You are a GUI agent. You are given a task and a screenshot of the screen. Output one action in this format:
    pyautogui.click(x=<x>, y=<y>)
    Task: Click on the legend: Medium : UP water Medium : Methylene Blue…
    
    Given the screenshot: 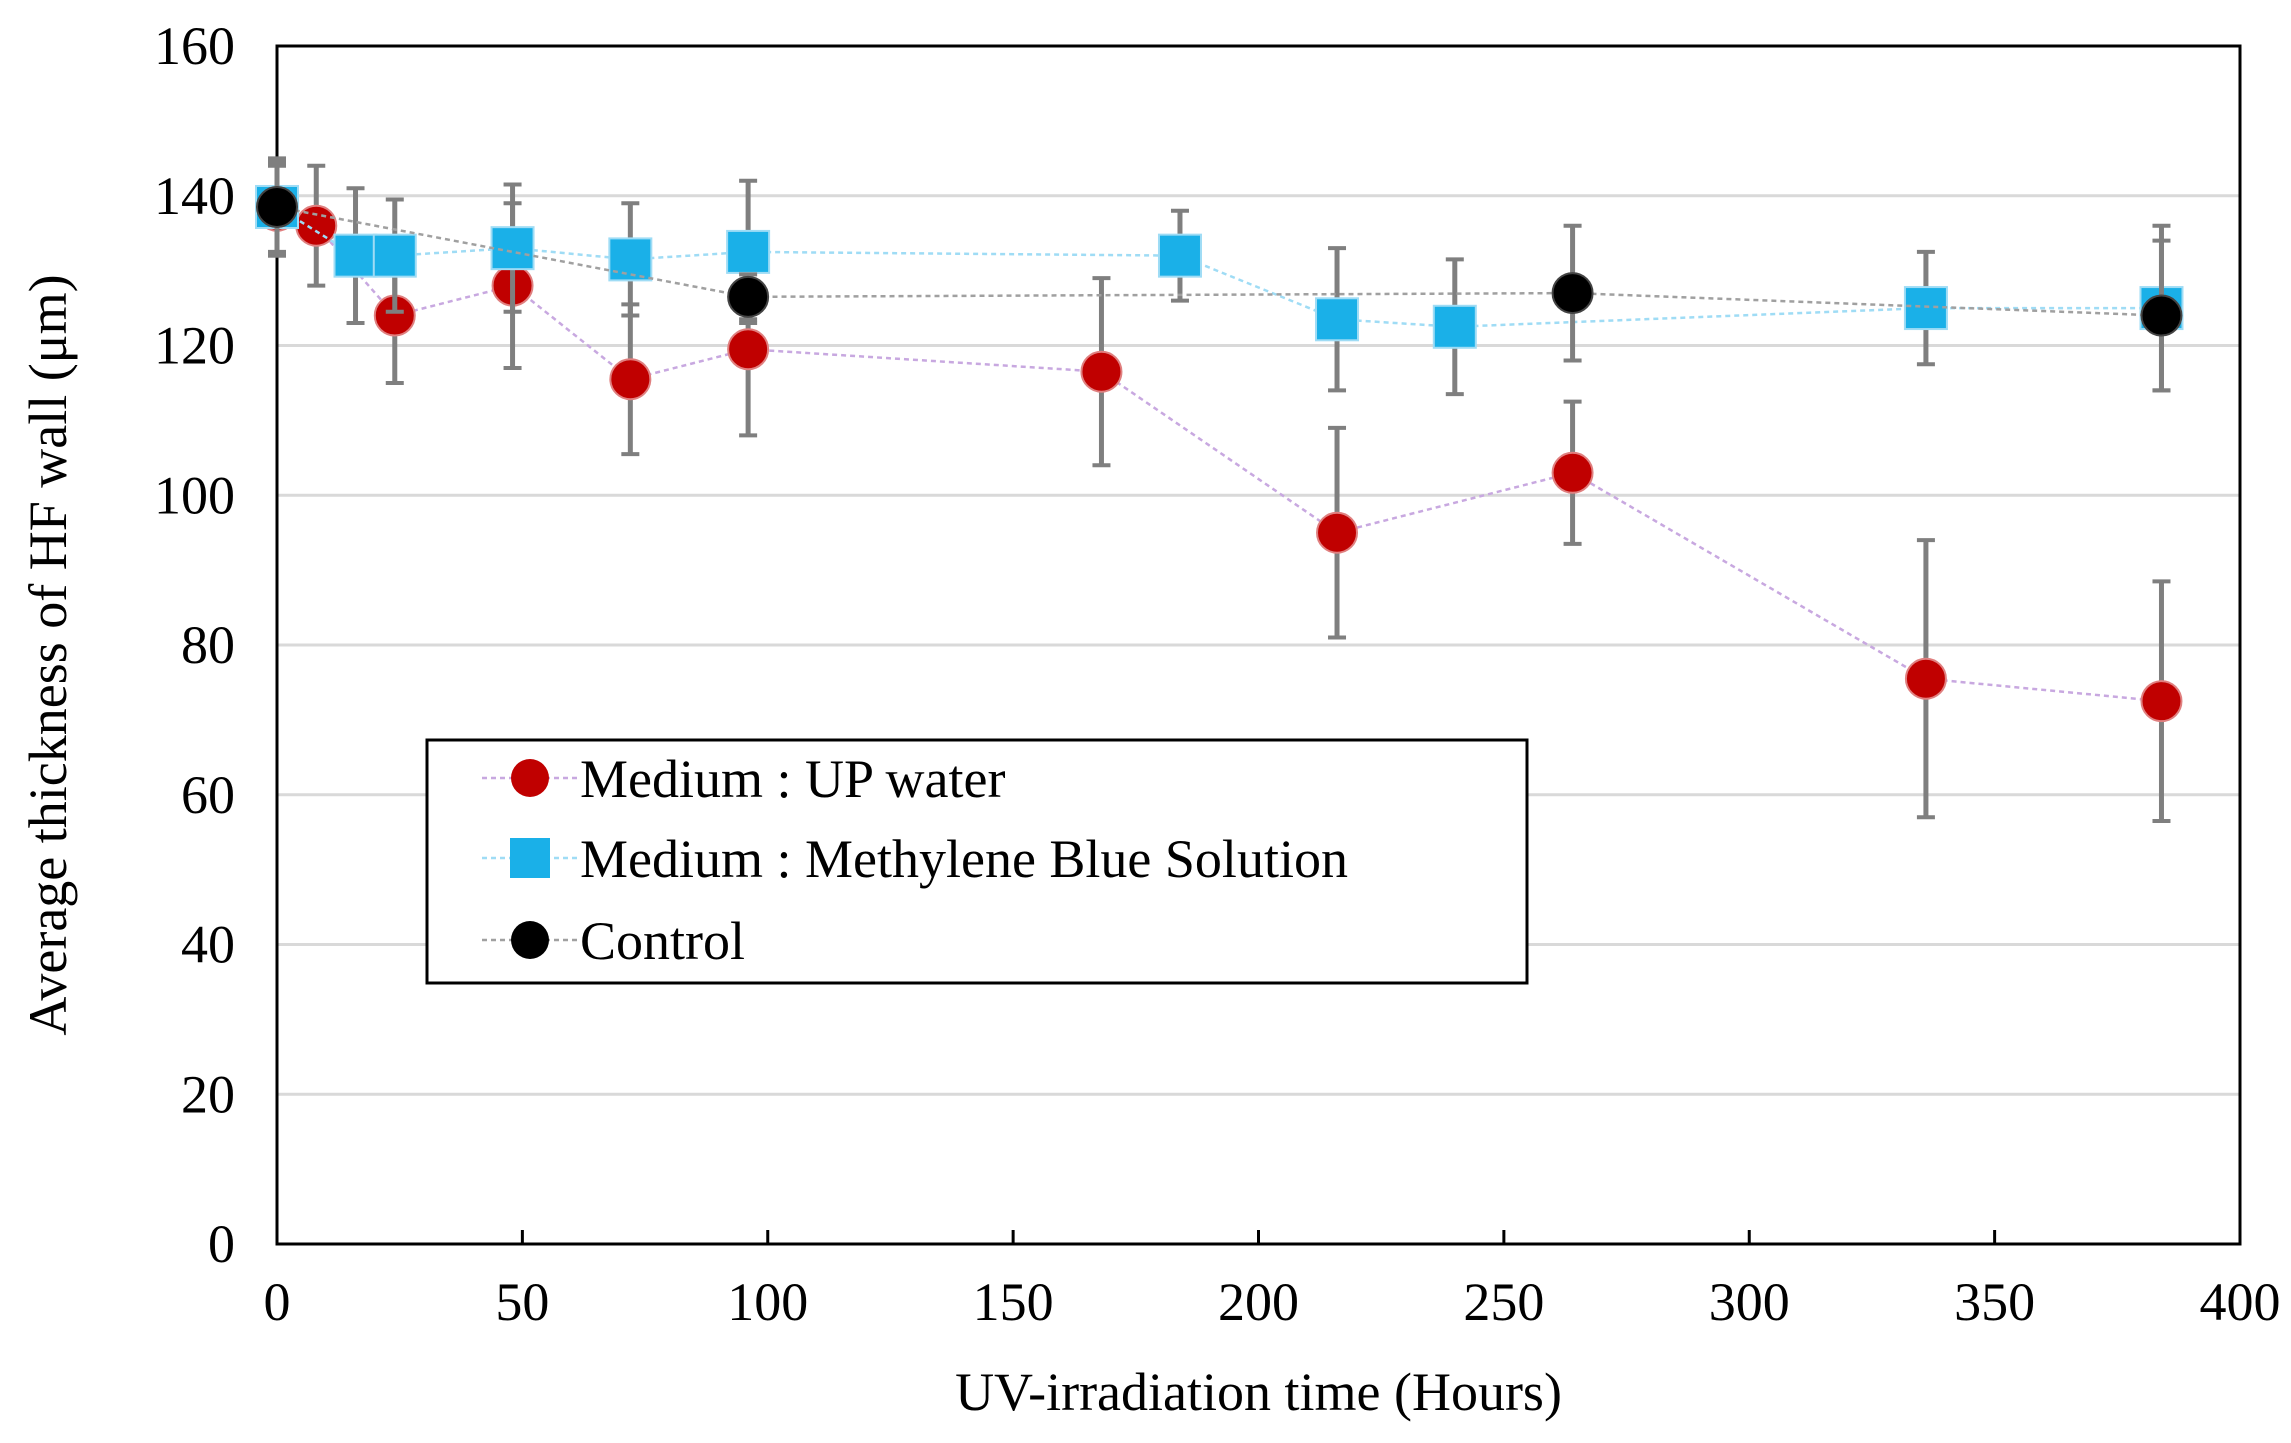 What is the action you would take?
    pyautogui.click(x=977, y=861)
    